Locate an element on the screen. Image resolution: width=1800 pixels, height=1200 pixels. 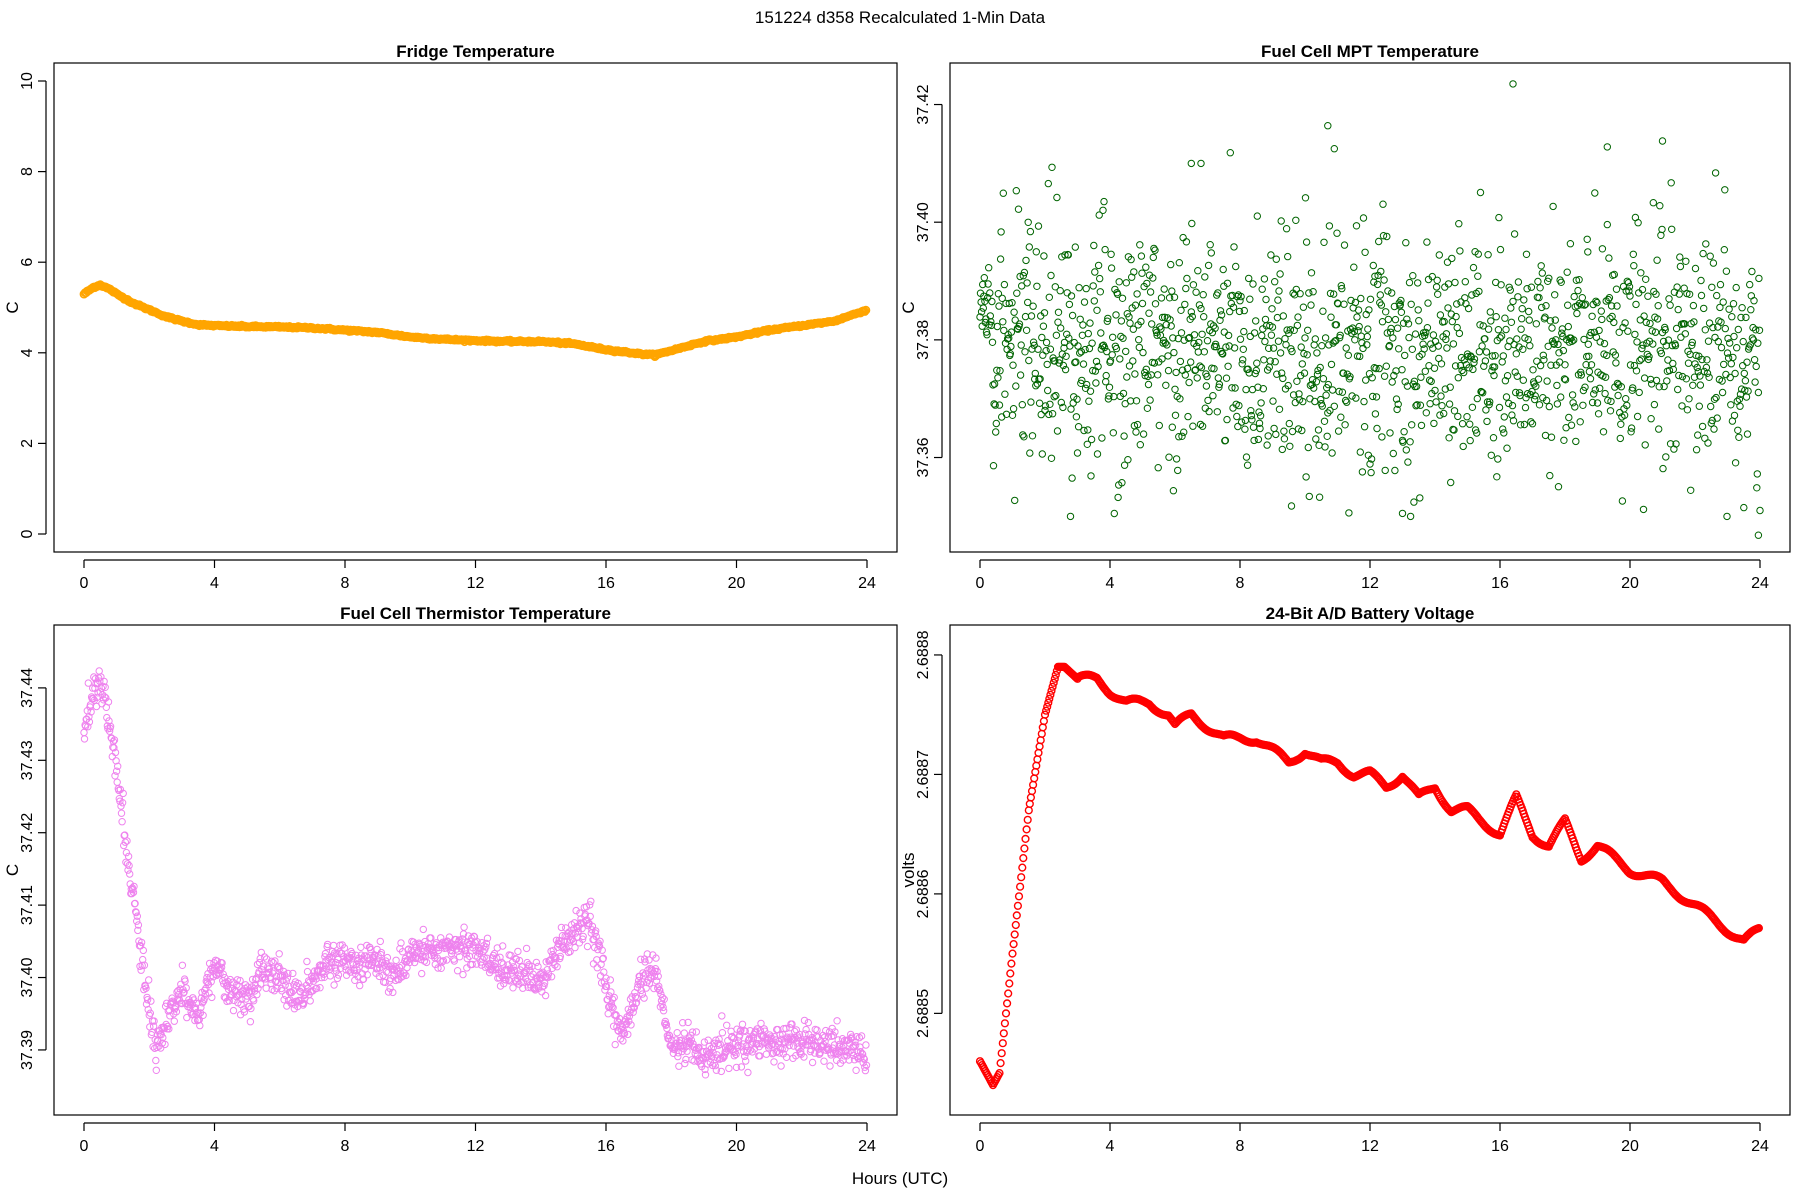
y-tick-label: 37.36 is located at coordinates (923, 457).